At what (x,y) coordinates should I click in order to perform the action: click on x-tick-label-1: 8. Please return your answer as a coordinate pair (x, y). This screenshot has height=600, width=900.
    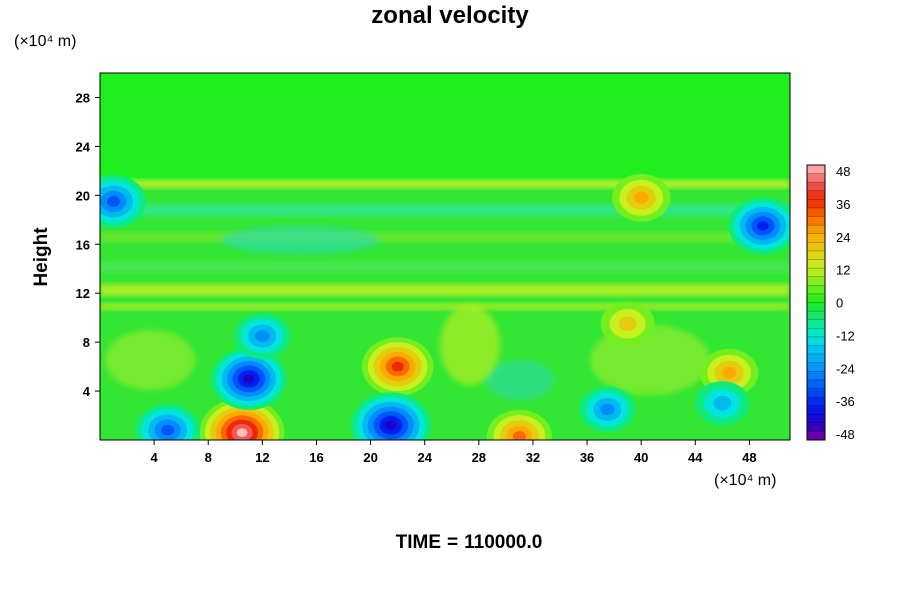
    Looking at the image, I should click on (208, 457).